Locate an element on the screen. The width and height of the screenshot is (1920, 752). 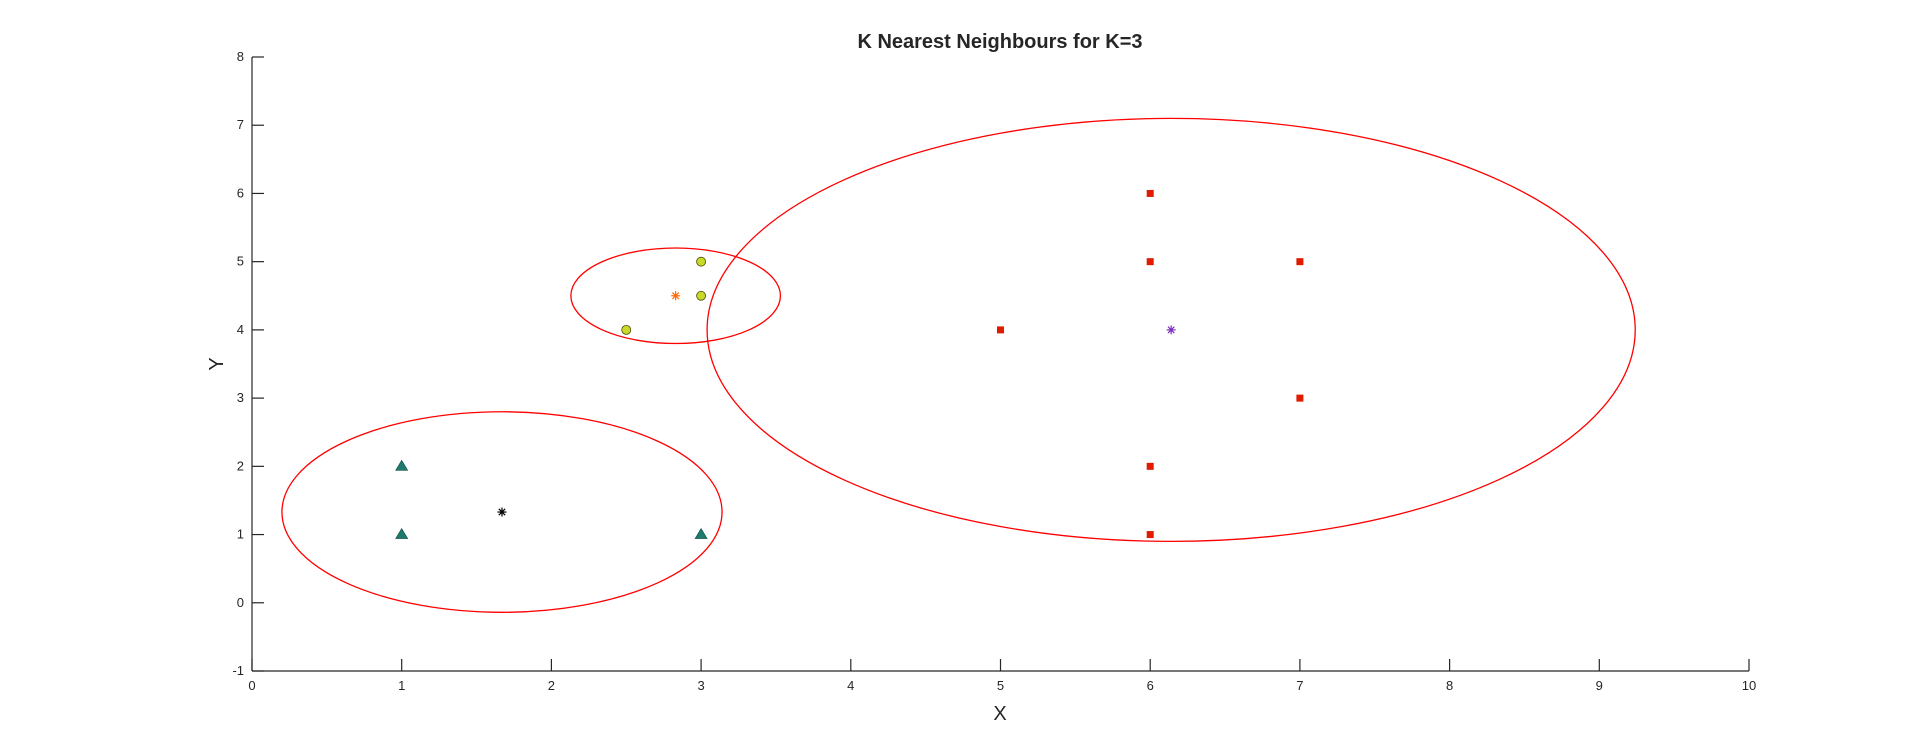
y-tick-label: 0 is located at coordinates (240, 602).